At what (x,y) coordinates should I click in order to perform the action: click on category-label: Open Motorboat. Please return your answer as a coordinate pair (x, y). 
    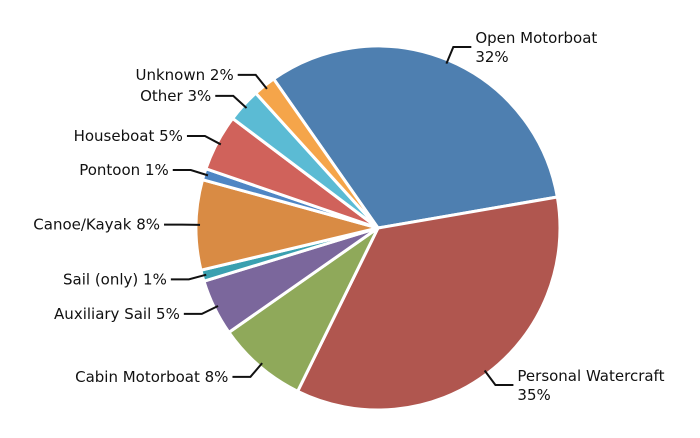
    Looking at the image, I should click on (536, 38).